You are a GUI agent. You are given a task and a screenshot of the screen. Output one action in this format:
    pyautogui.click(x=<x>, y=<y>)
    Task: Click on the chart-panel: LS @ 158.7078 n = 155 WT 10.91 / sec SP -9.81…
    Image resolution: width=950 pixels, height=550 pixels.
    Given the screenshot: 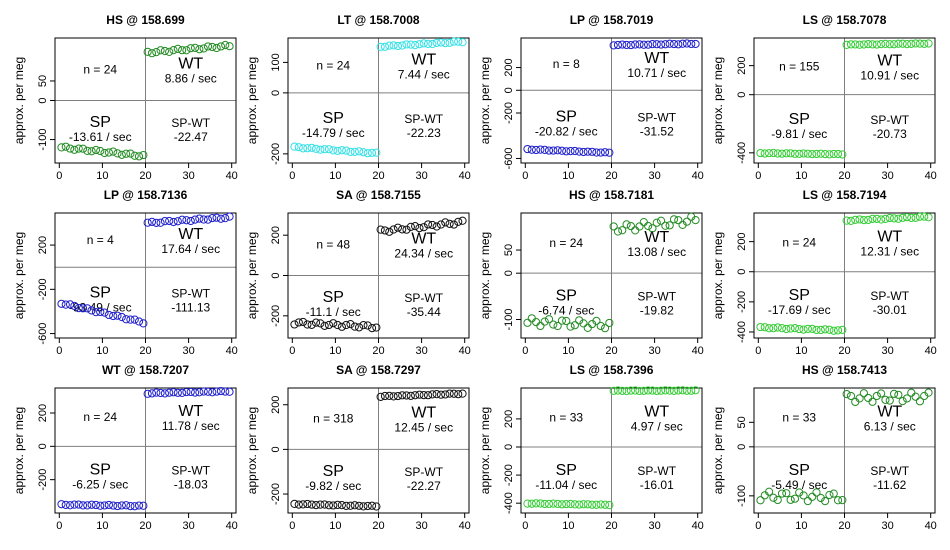 What is the action you would take?
    pyautogui.click(x=818, y=95)
    